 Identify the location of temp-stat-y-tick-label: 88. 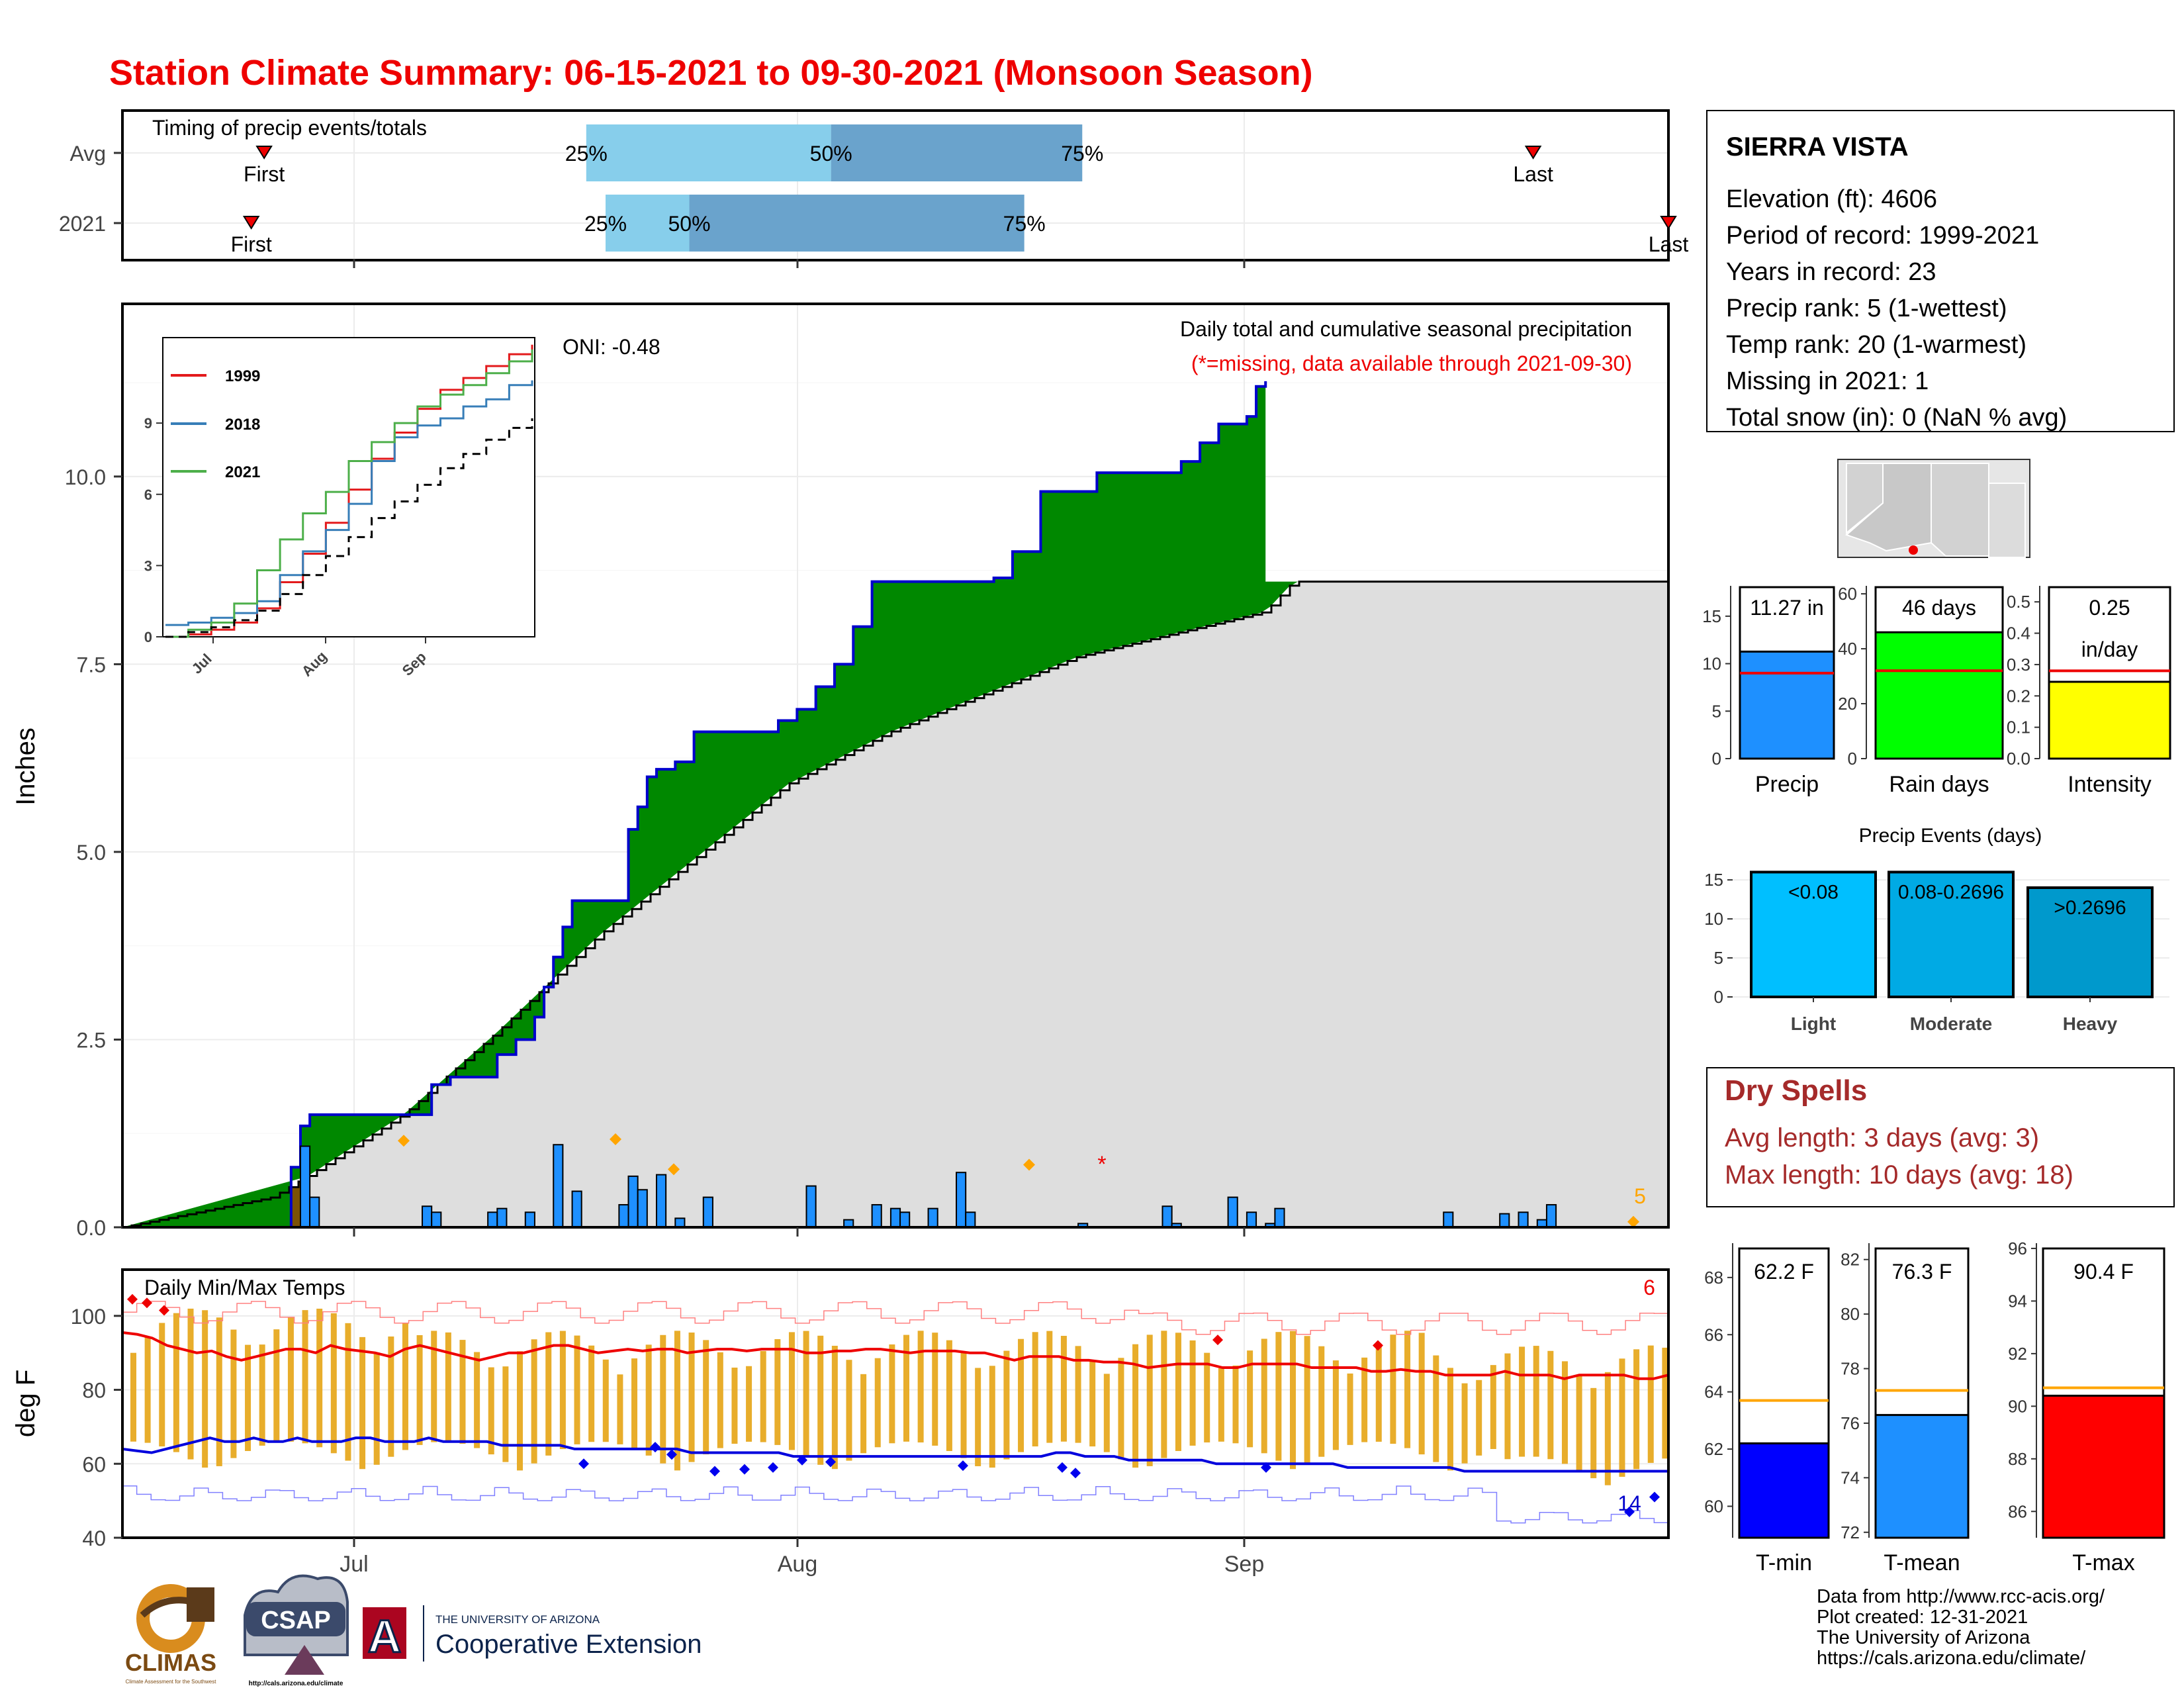
(2017, 1459).